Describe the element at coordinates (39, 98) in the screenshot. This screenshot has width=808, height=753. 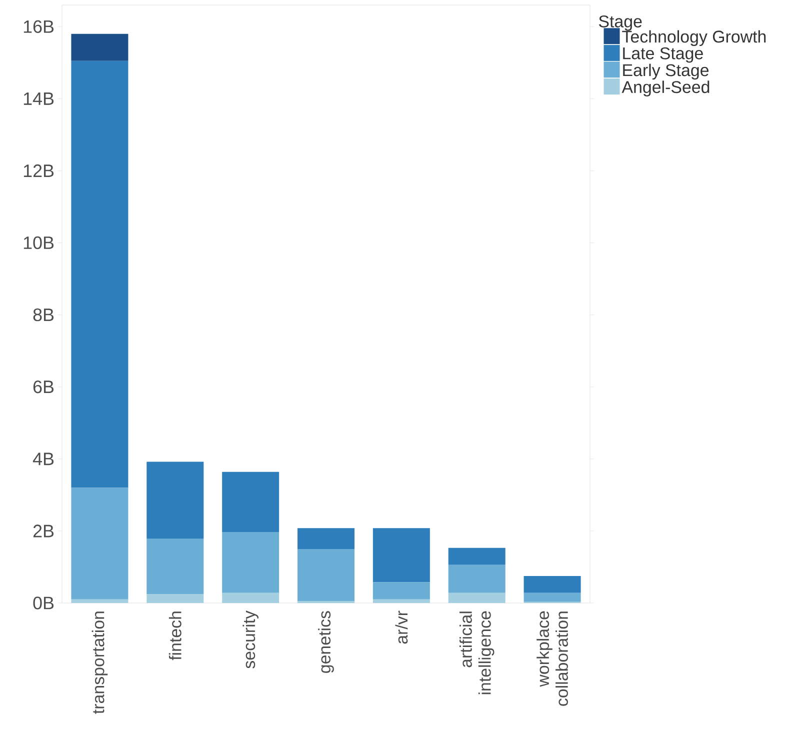
I see `y-tick-label: 14B` at that location.